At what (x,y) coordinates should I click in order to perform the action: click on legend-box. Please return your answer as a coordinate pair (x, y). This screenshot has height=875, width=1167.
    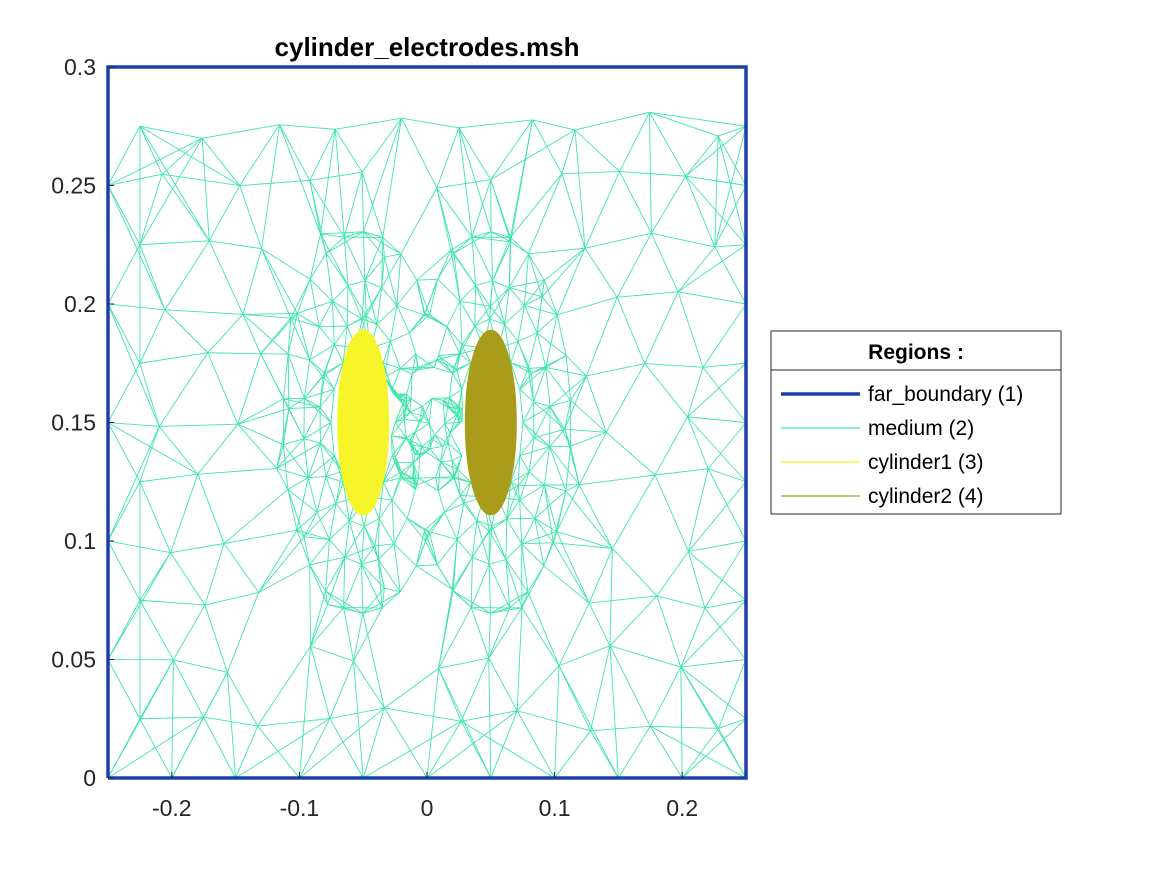
    Looking at the image, I should click on (916, 422).